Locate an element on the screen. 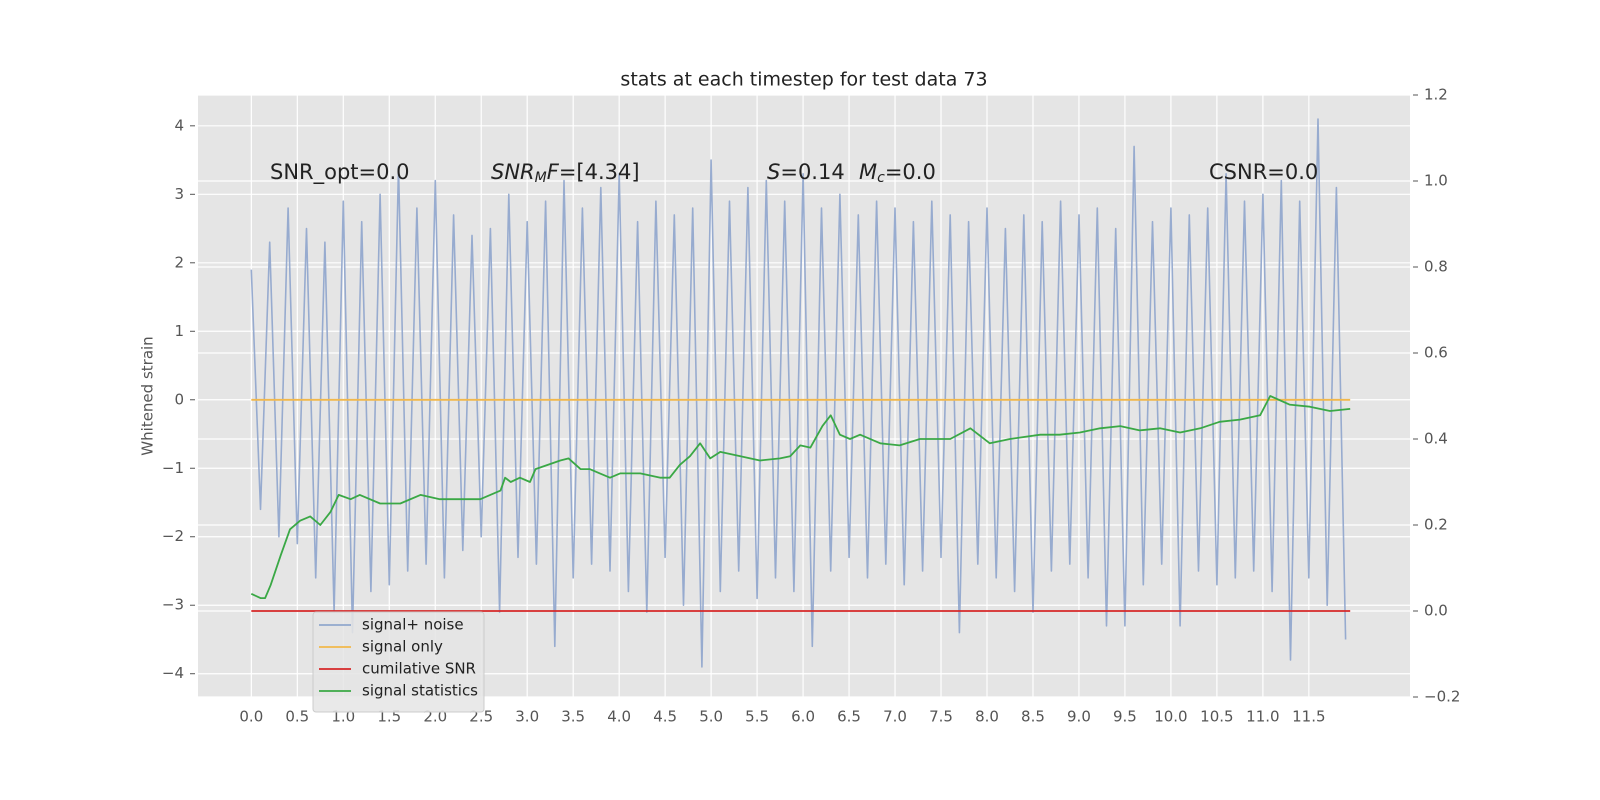  x-tick-label: 11.0 is located at coordinates (1262, 717).